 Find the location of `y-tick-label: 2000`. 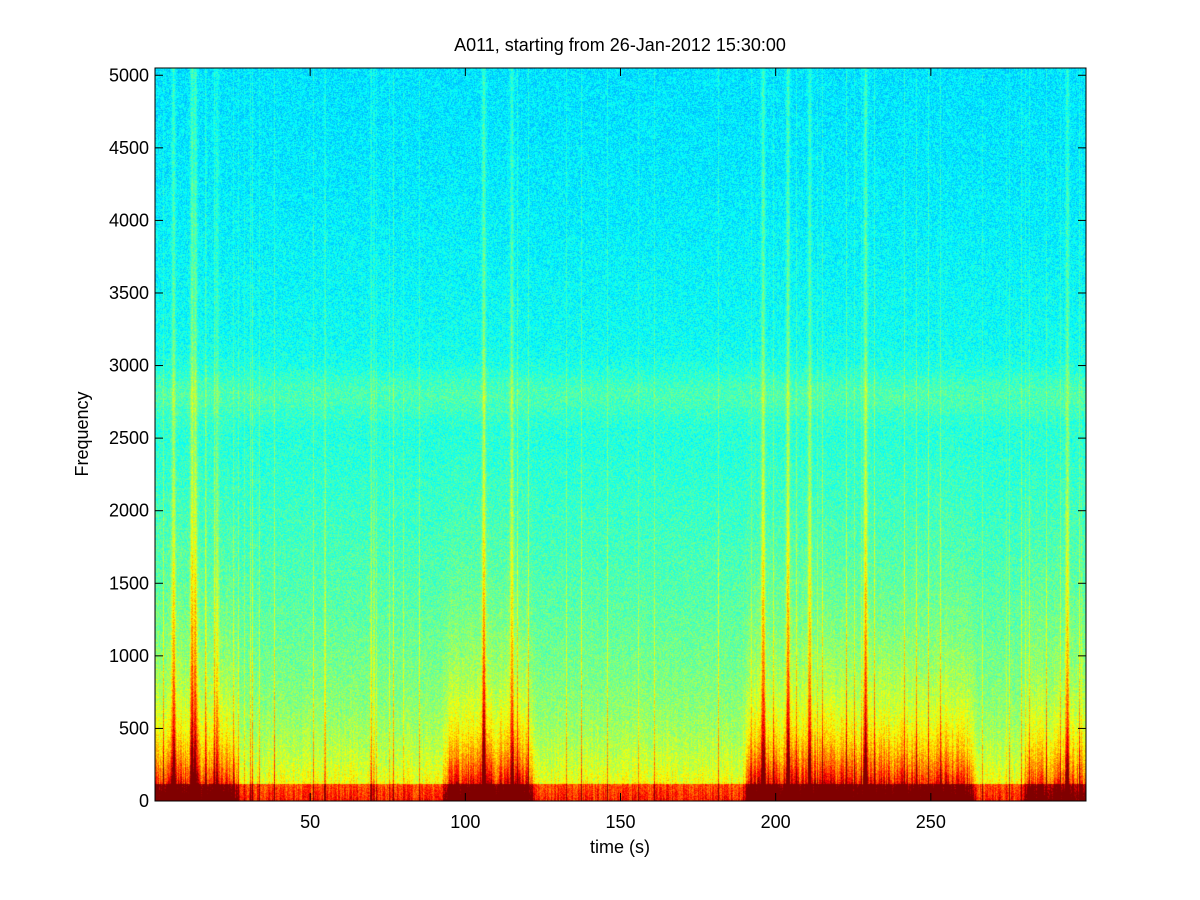

y-tick-label: 2000 is located at coordinates (129, 511).